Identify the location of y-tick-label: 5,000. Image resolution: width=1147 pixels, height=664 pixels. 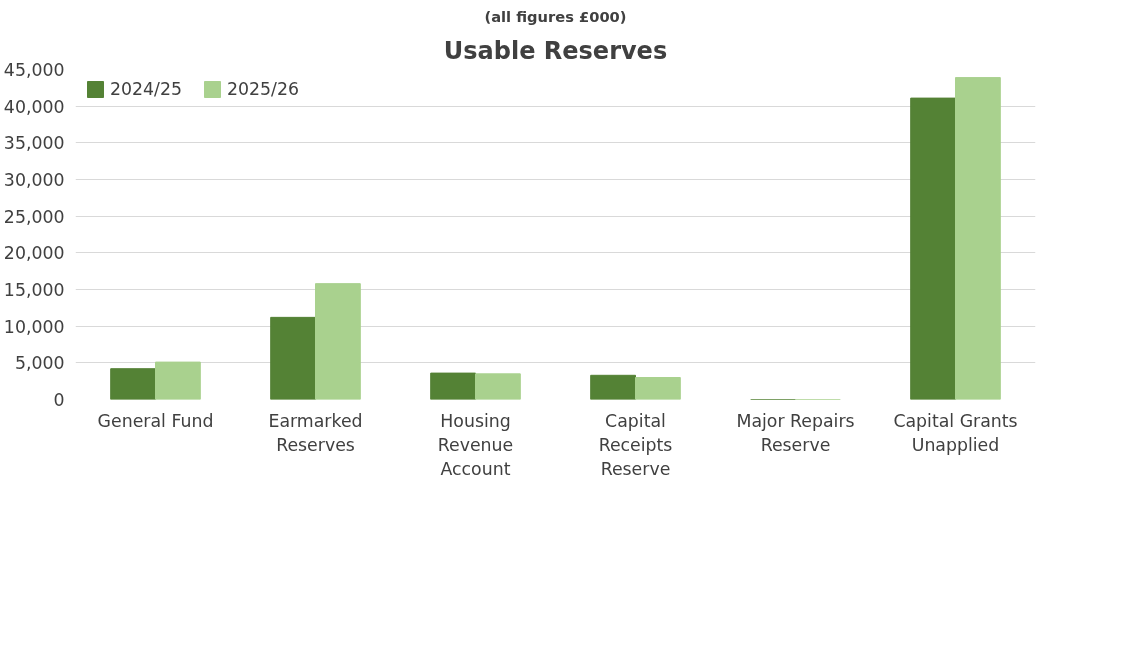
(39, 363).